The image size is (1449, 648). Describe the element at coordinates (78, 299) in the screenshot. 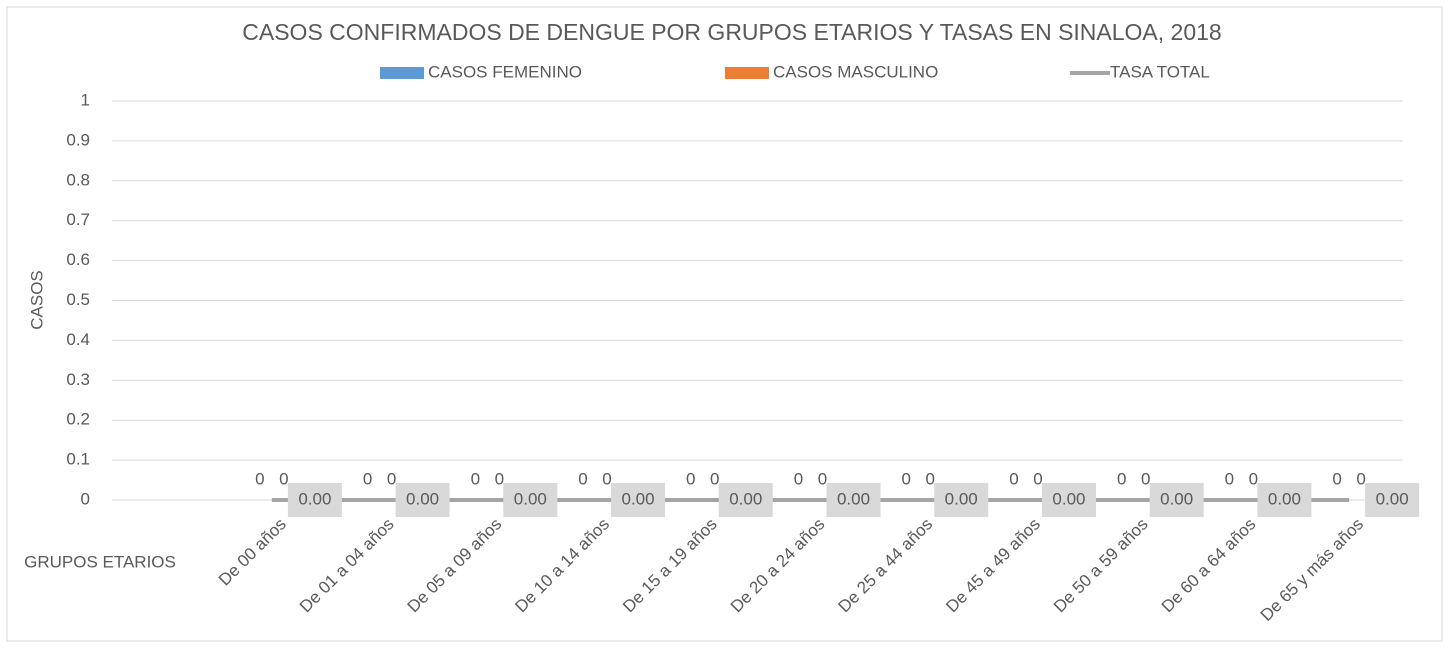

I see `y-tick-label: 0.5` at that location.